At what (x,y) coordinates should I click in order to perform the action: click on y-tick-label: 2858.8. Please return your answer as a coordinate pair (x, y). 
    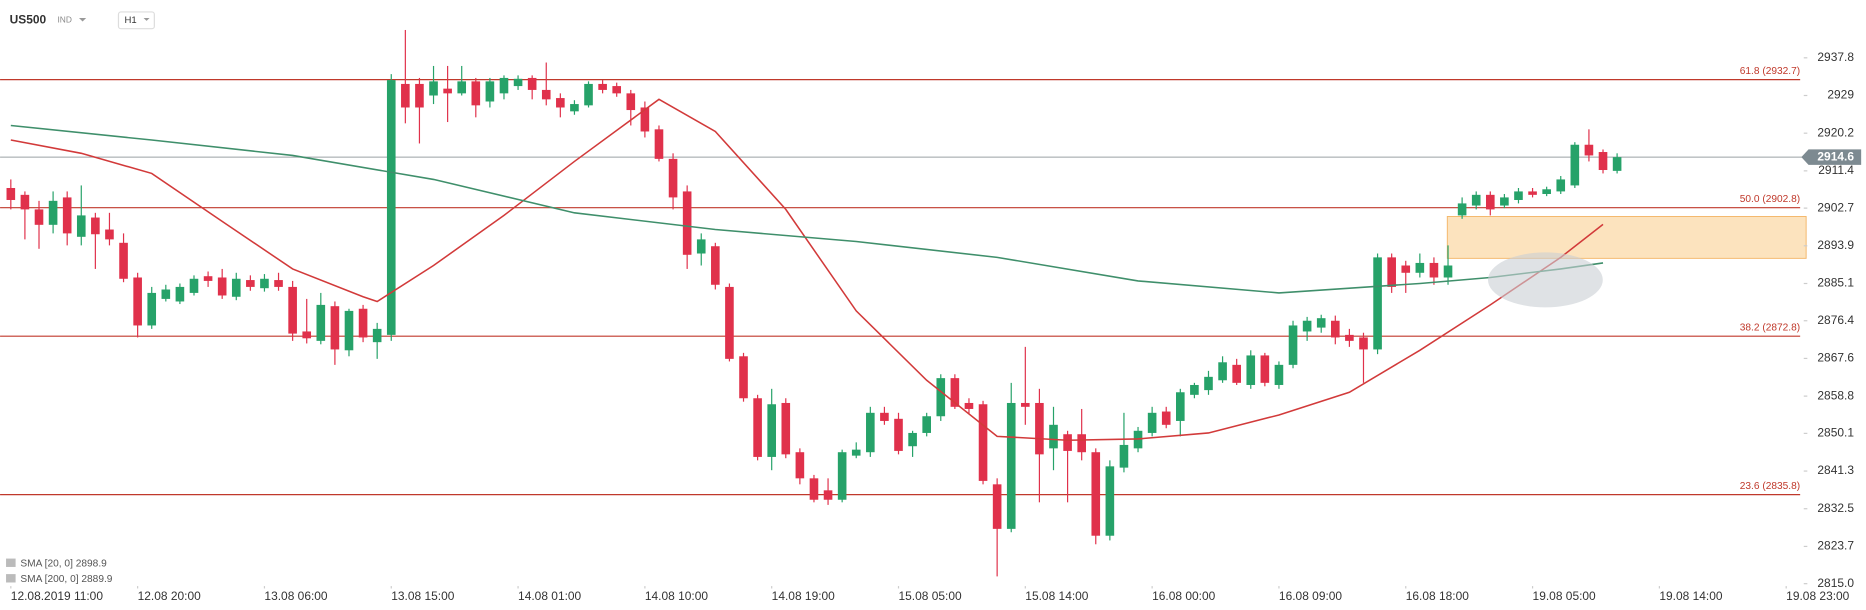
    Looking at the image, I should click on (1835, 395).